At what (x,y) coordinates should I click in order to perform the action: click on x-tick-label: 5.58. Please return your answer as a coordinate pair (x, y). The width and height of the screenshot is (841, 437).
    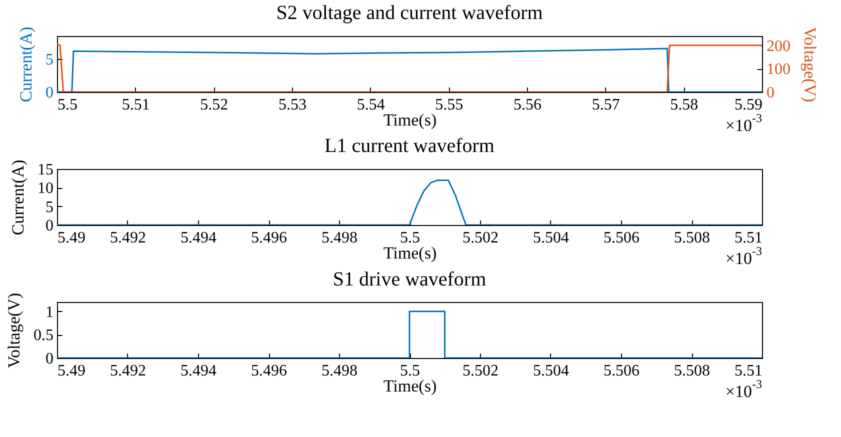
    Looking at the image, I should click on (684, 105).